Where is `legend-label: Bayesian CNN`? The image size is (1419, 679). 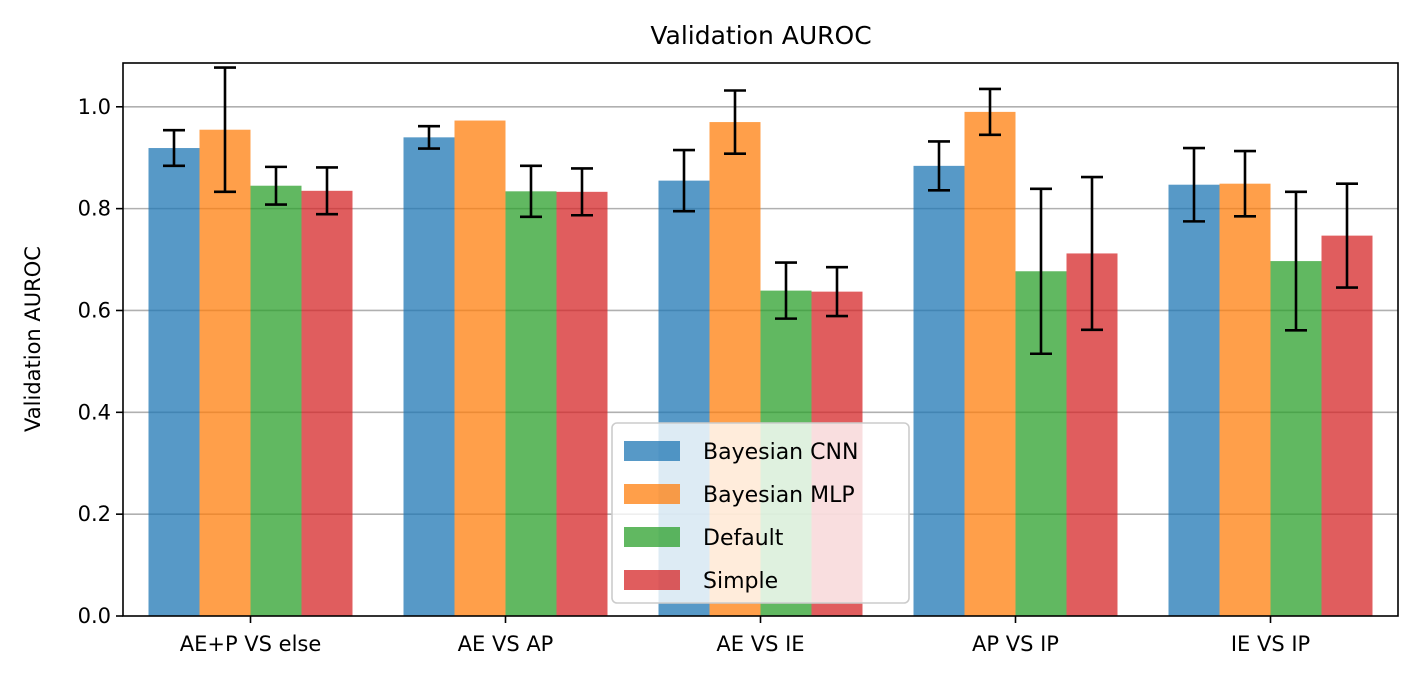 legend-label: Bayesian CNN is located at coordinates (780, 452).